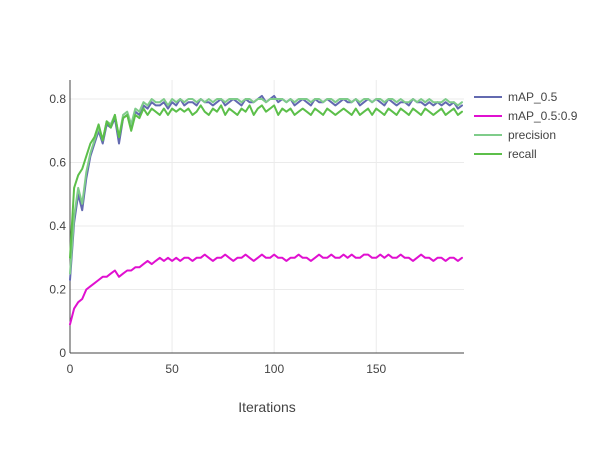 Image resolution: width=590 pixels, height=450 pixels. I want to click on legend-item-map-0-5: mAP_0.5, so click(516, 97).